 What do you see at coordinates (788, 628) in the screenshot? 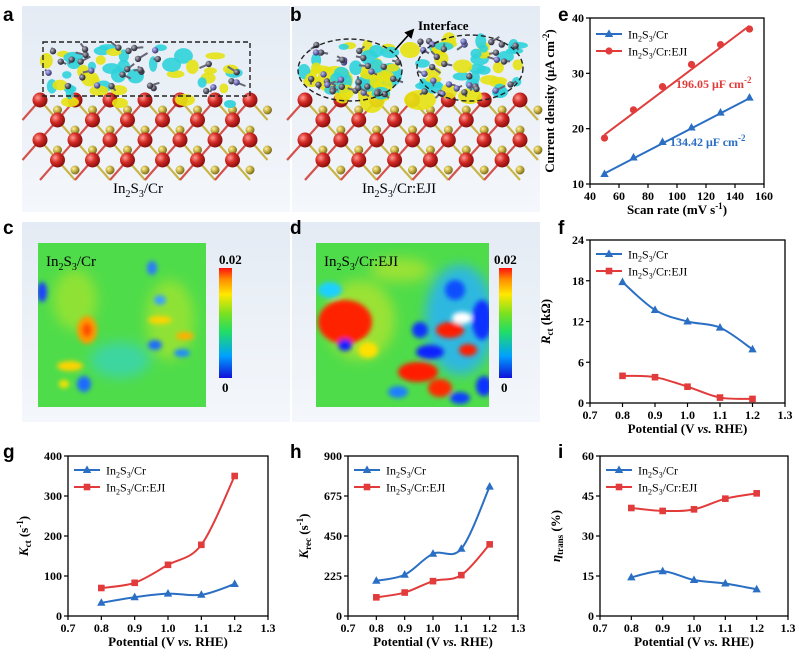
I see `x-tick-label-i: 1.3` at bounding box center [788, 628].